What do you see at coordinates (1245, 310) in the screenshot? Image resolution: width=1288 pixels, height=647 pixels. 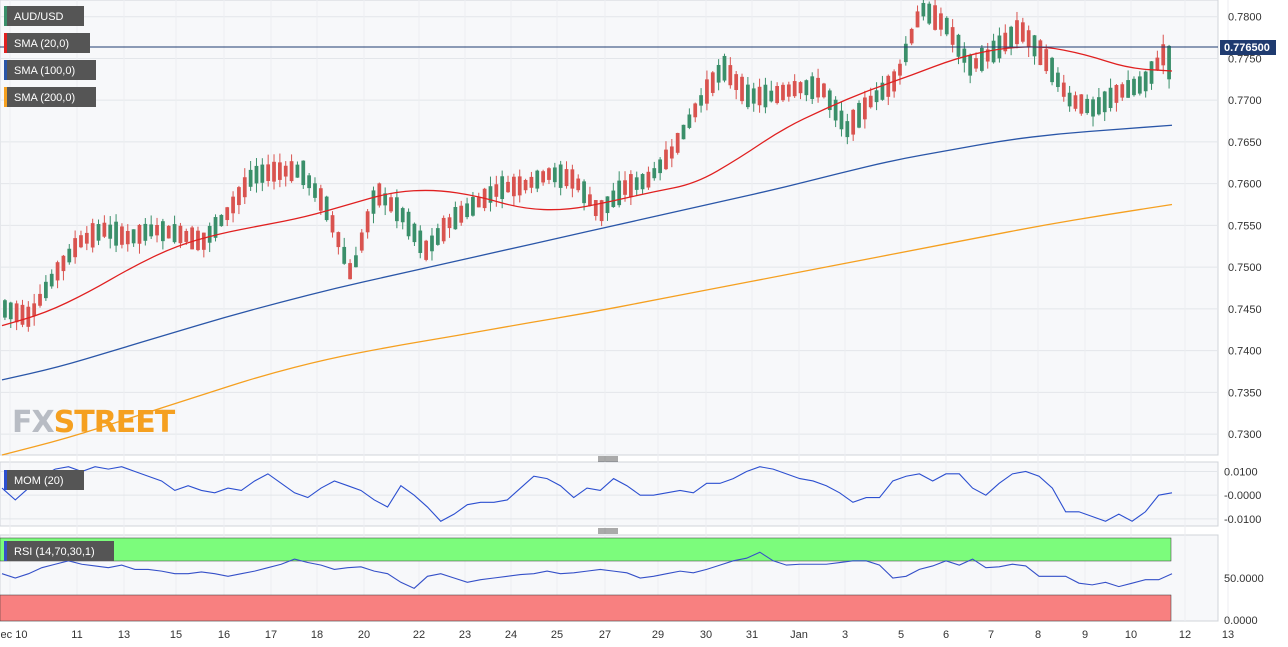 I see `y-tick-label: 0.7450` at bounding box center [1245, 310].